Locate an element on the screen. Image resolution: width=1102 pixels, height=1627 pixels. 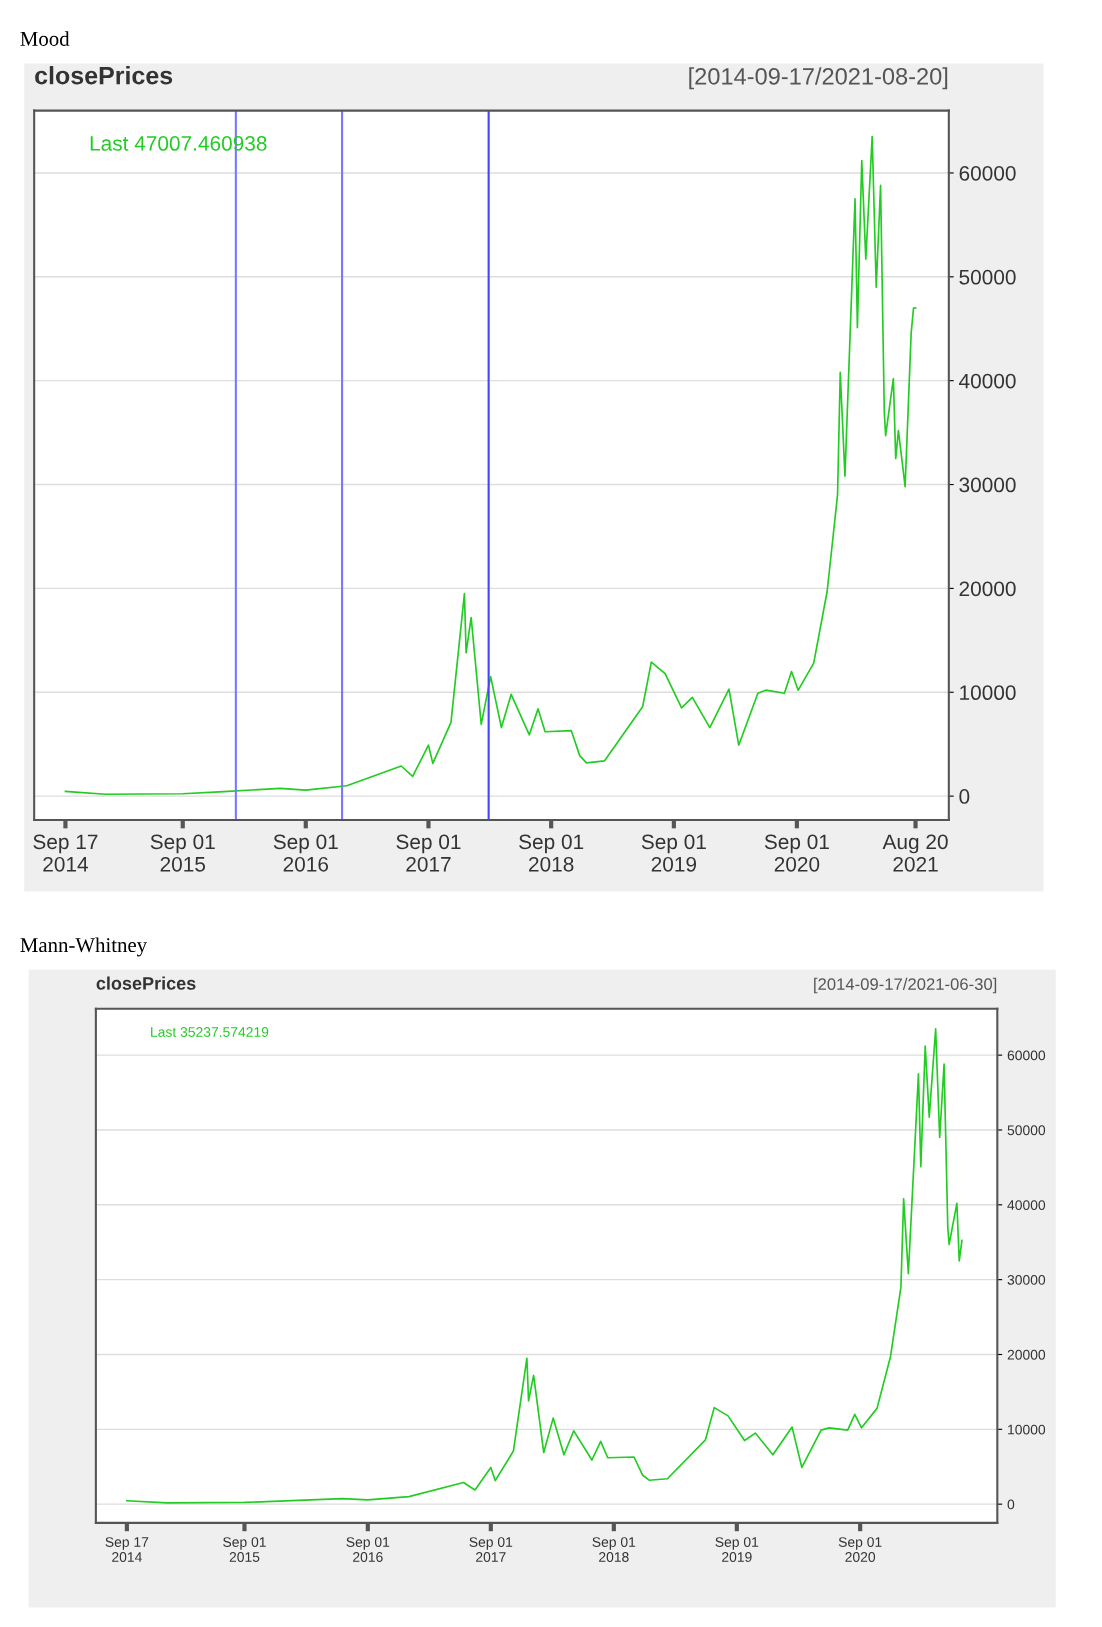
chart-title: Mann-Whitney is located at coordinates (84, 947).